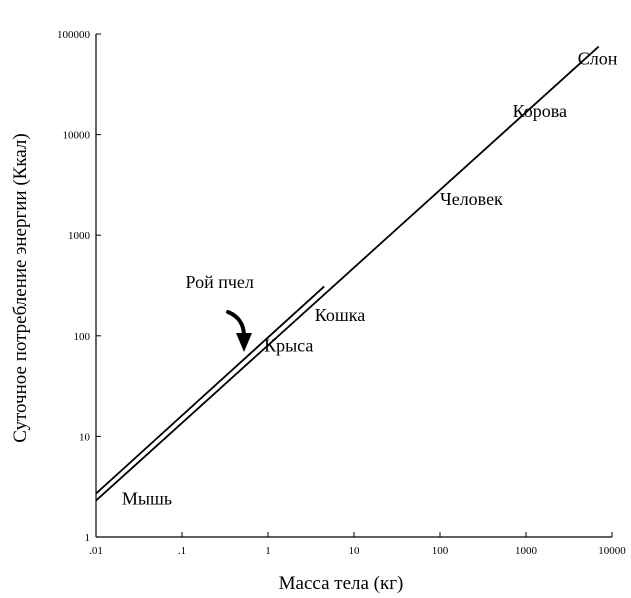  I want to click on annotation-label: Мышь, so click(147, 499).